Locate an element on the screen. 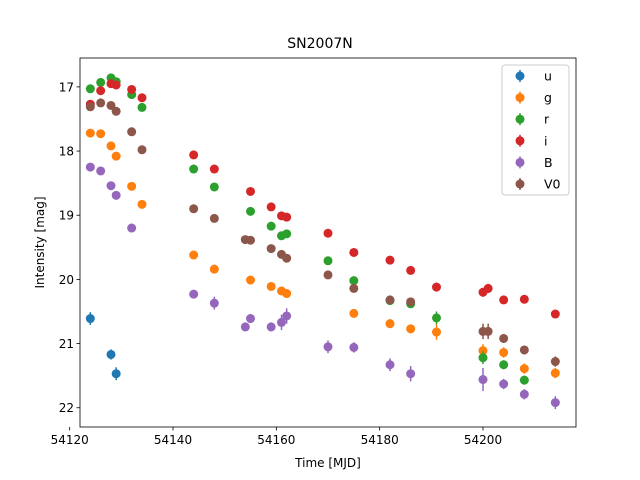 The image size is (640, 480). legend-label: r is located at coordinates (547, 119).